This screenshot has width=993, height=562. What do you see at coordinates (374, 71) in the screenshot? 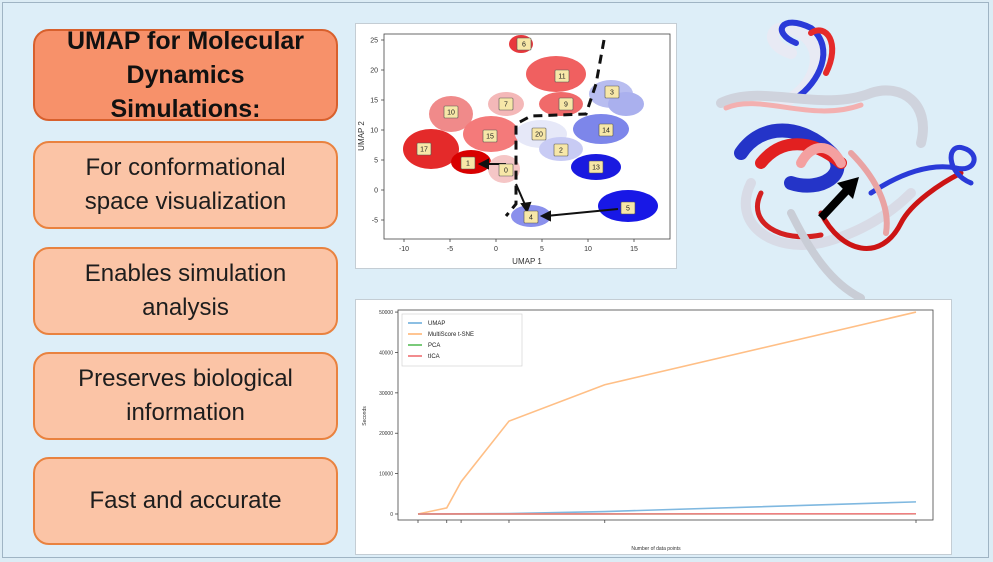
I see `umap-ytick-label: 20` at bounding box center [374, 71].